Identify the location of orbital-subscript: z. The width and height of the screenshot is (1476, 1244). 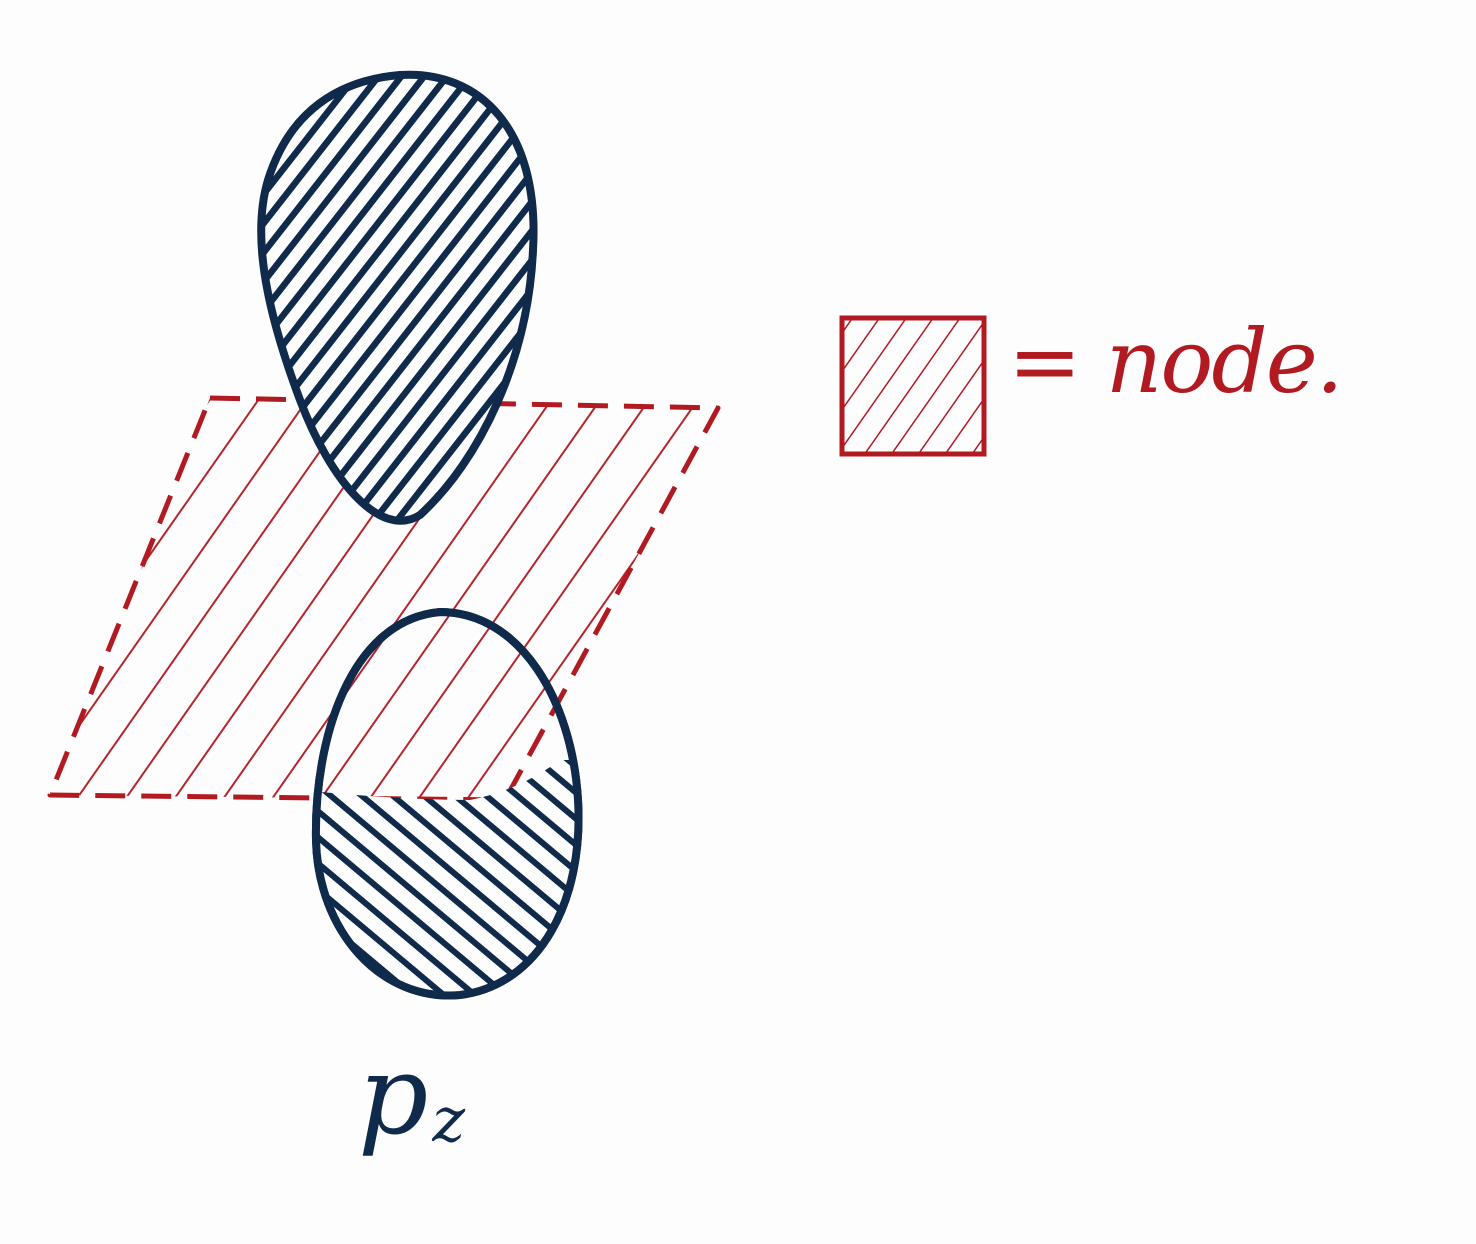
(449, 1119).